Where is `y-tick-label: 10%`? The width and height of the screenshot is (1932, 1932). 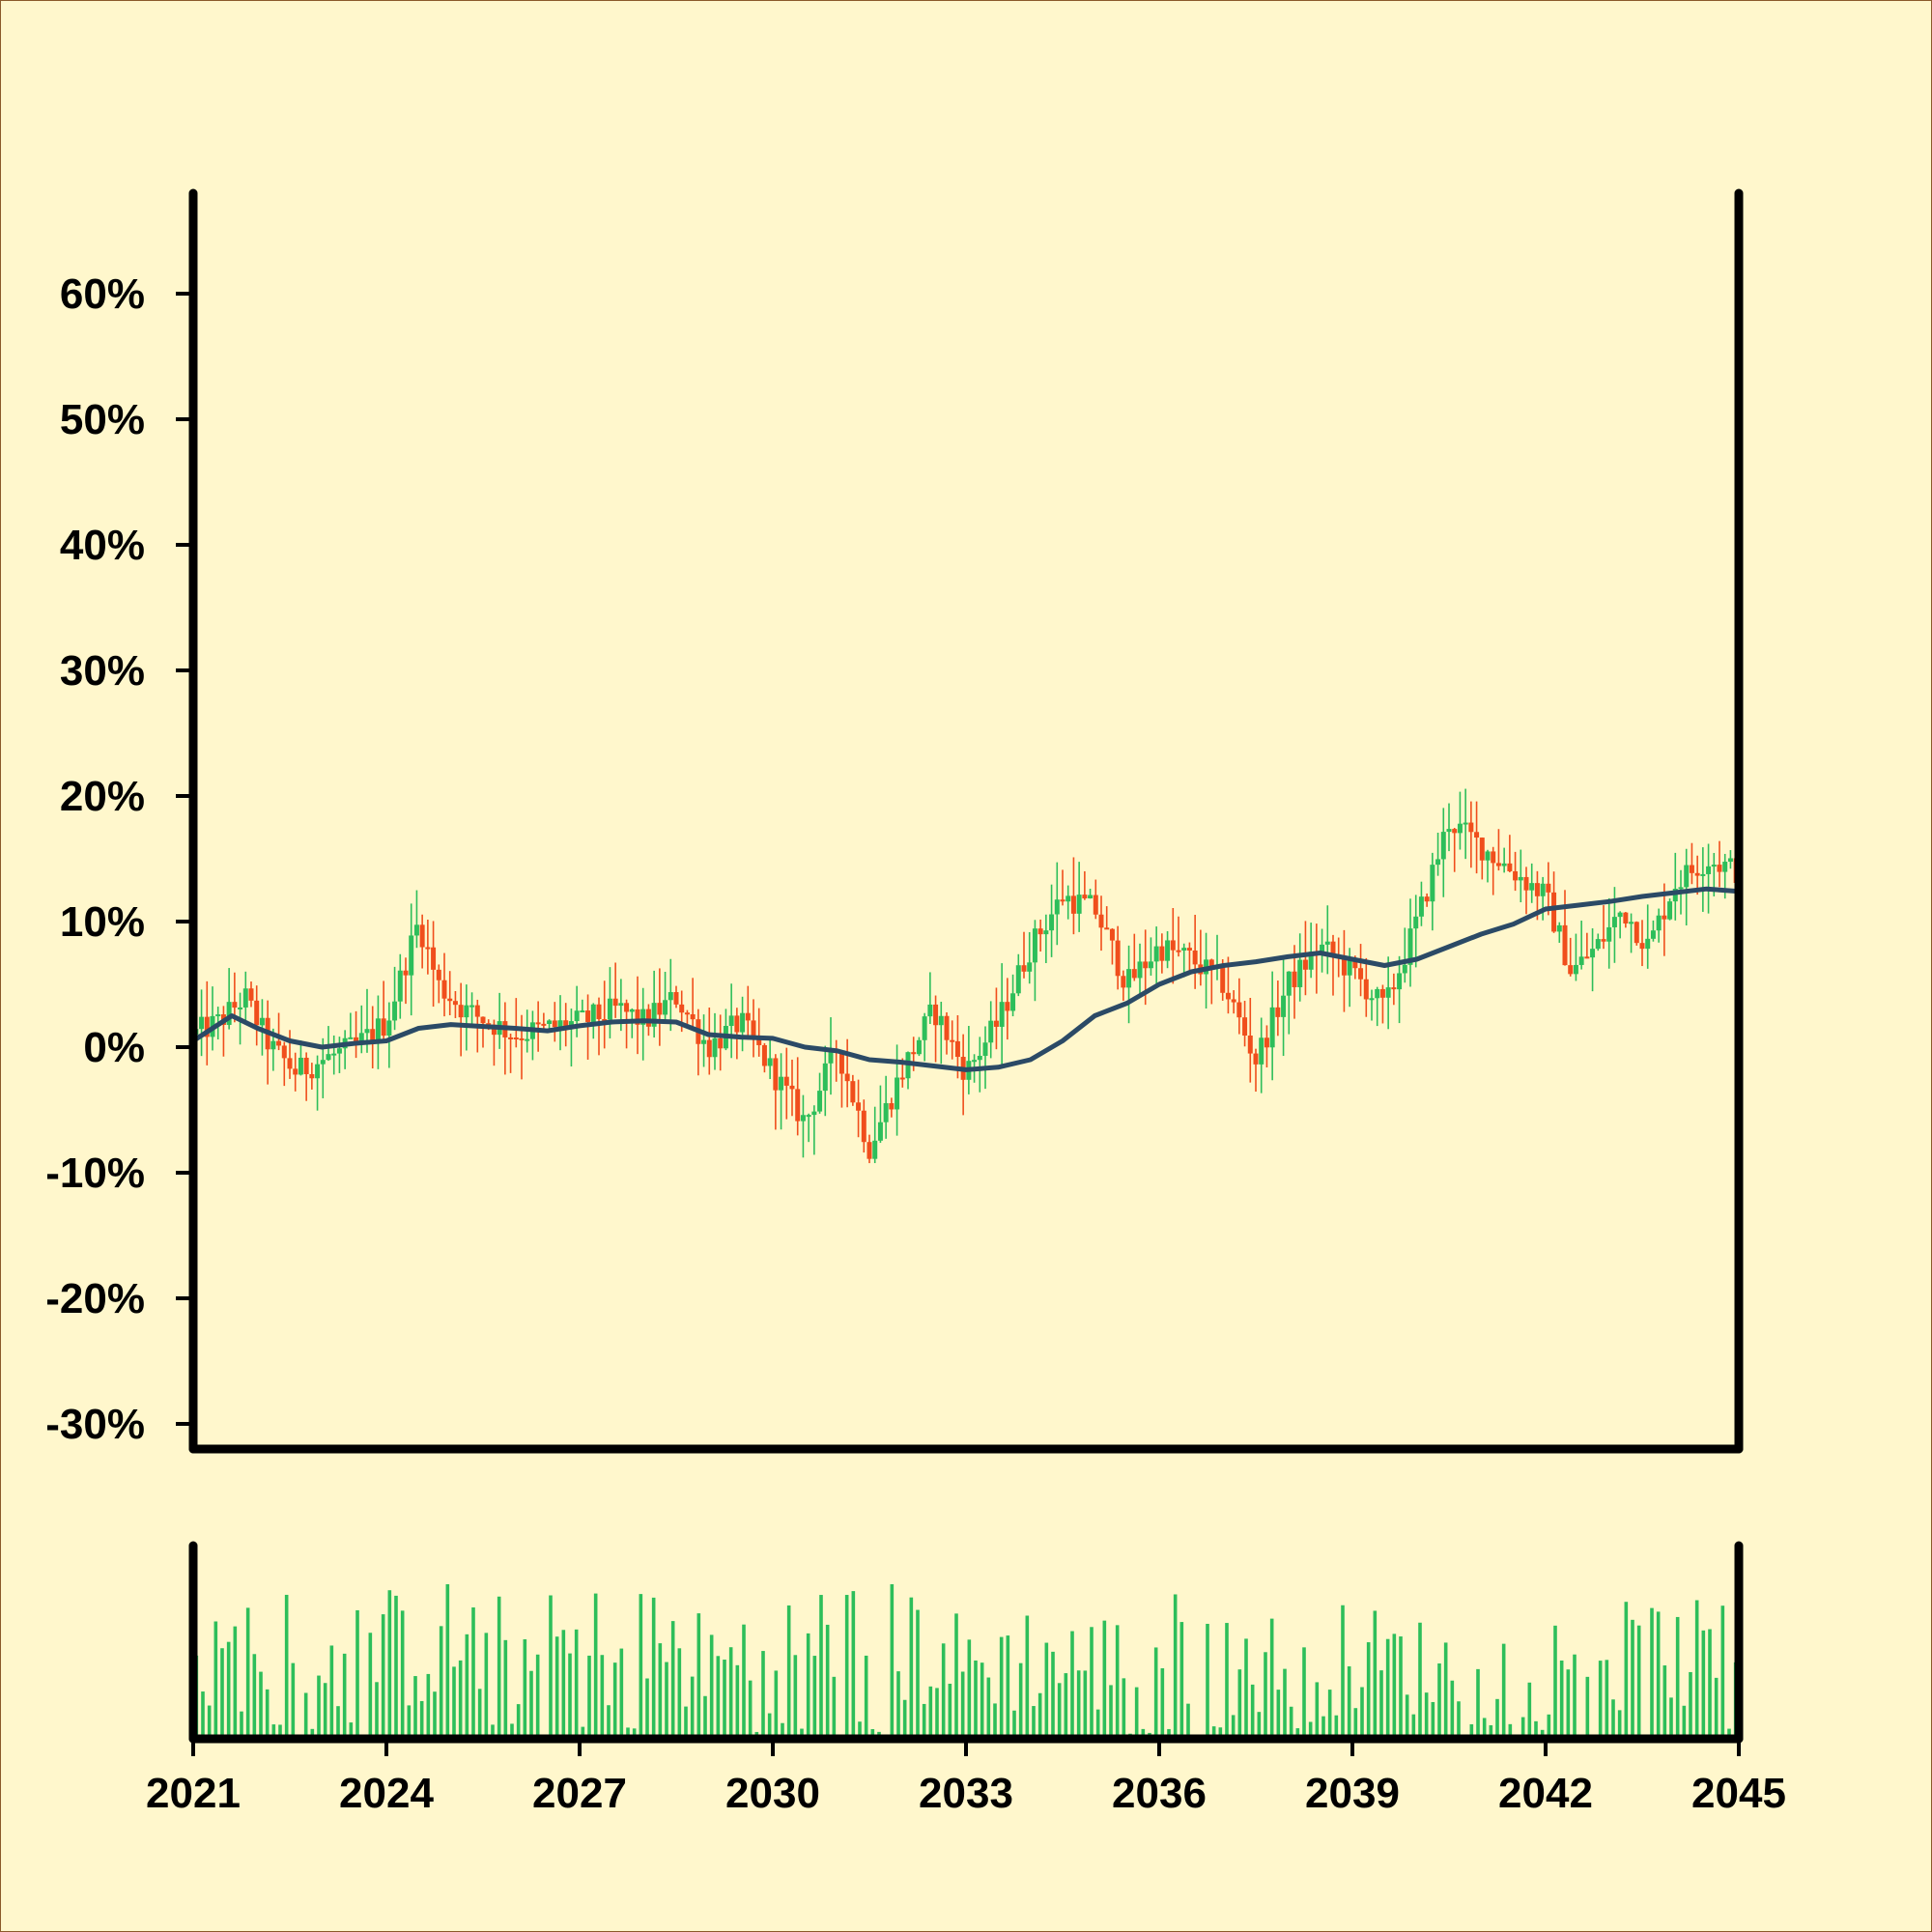 y-tick-label: 10% is located at coordinates (102, 922).